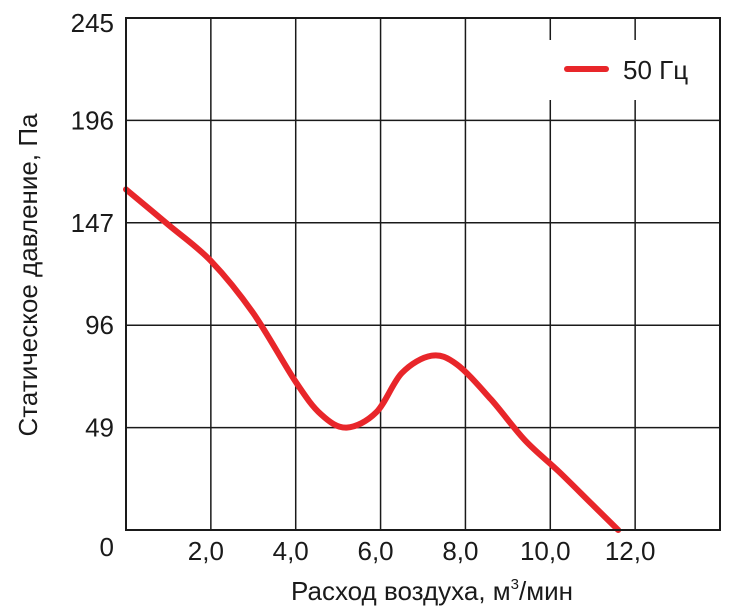 The width and height of the screenshot is (731, 613). I want to click on x-tick-label-12: 12,0, so click(630, 551).